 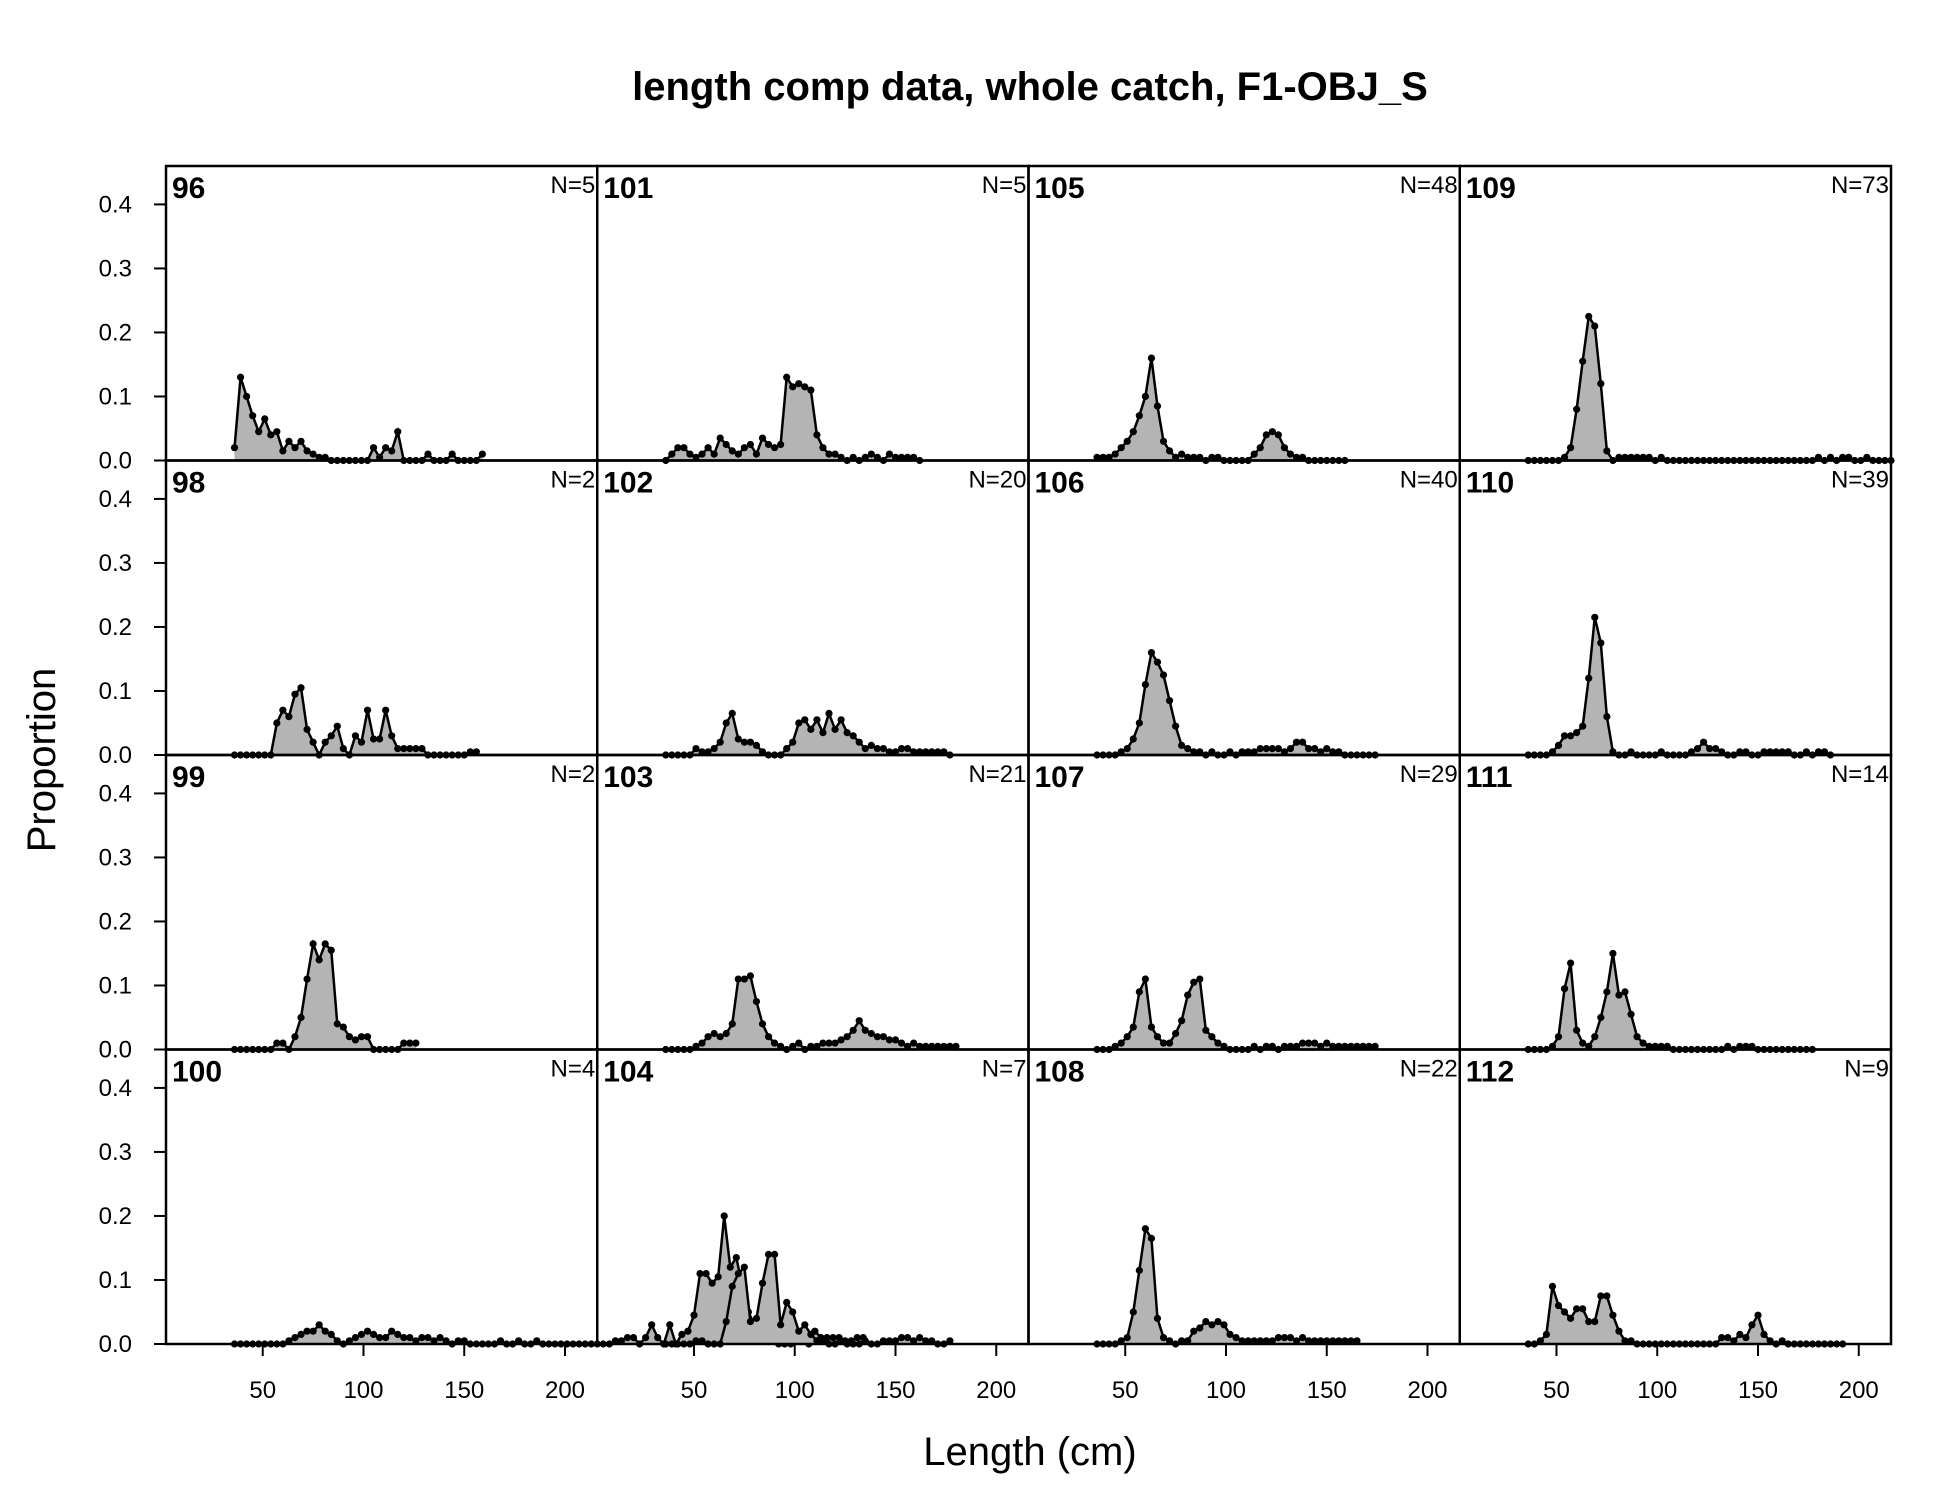 I want to click on panel-103: 103 N=21, so click(x=813, y=903).